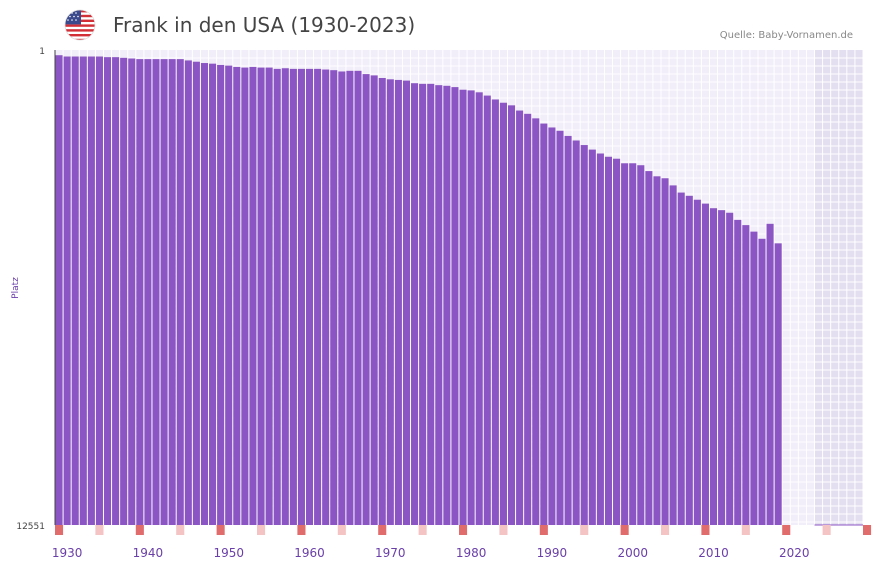  What do you see at coordinates (172, 292) in the screenshot?
I see `bar-1943` at bounding box center [172, 292].